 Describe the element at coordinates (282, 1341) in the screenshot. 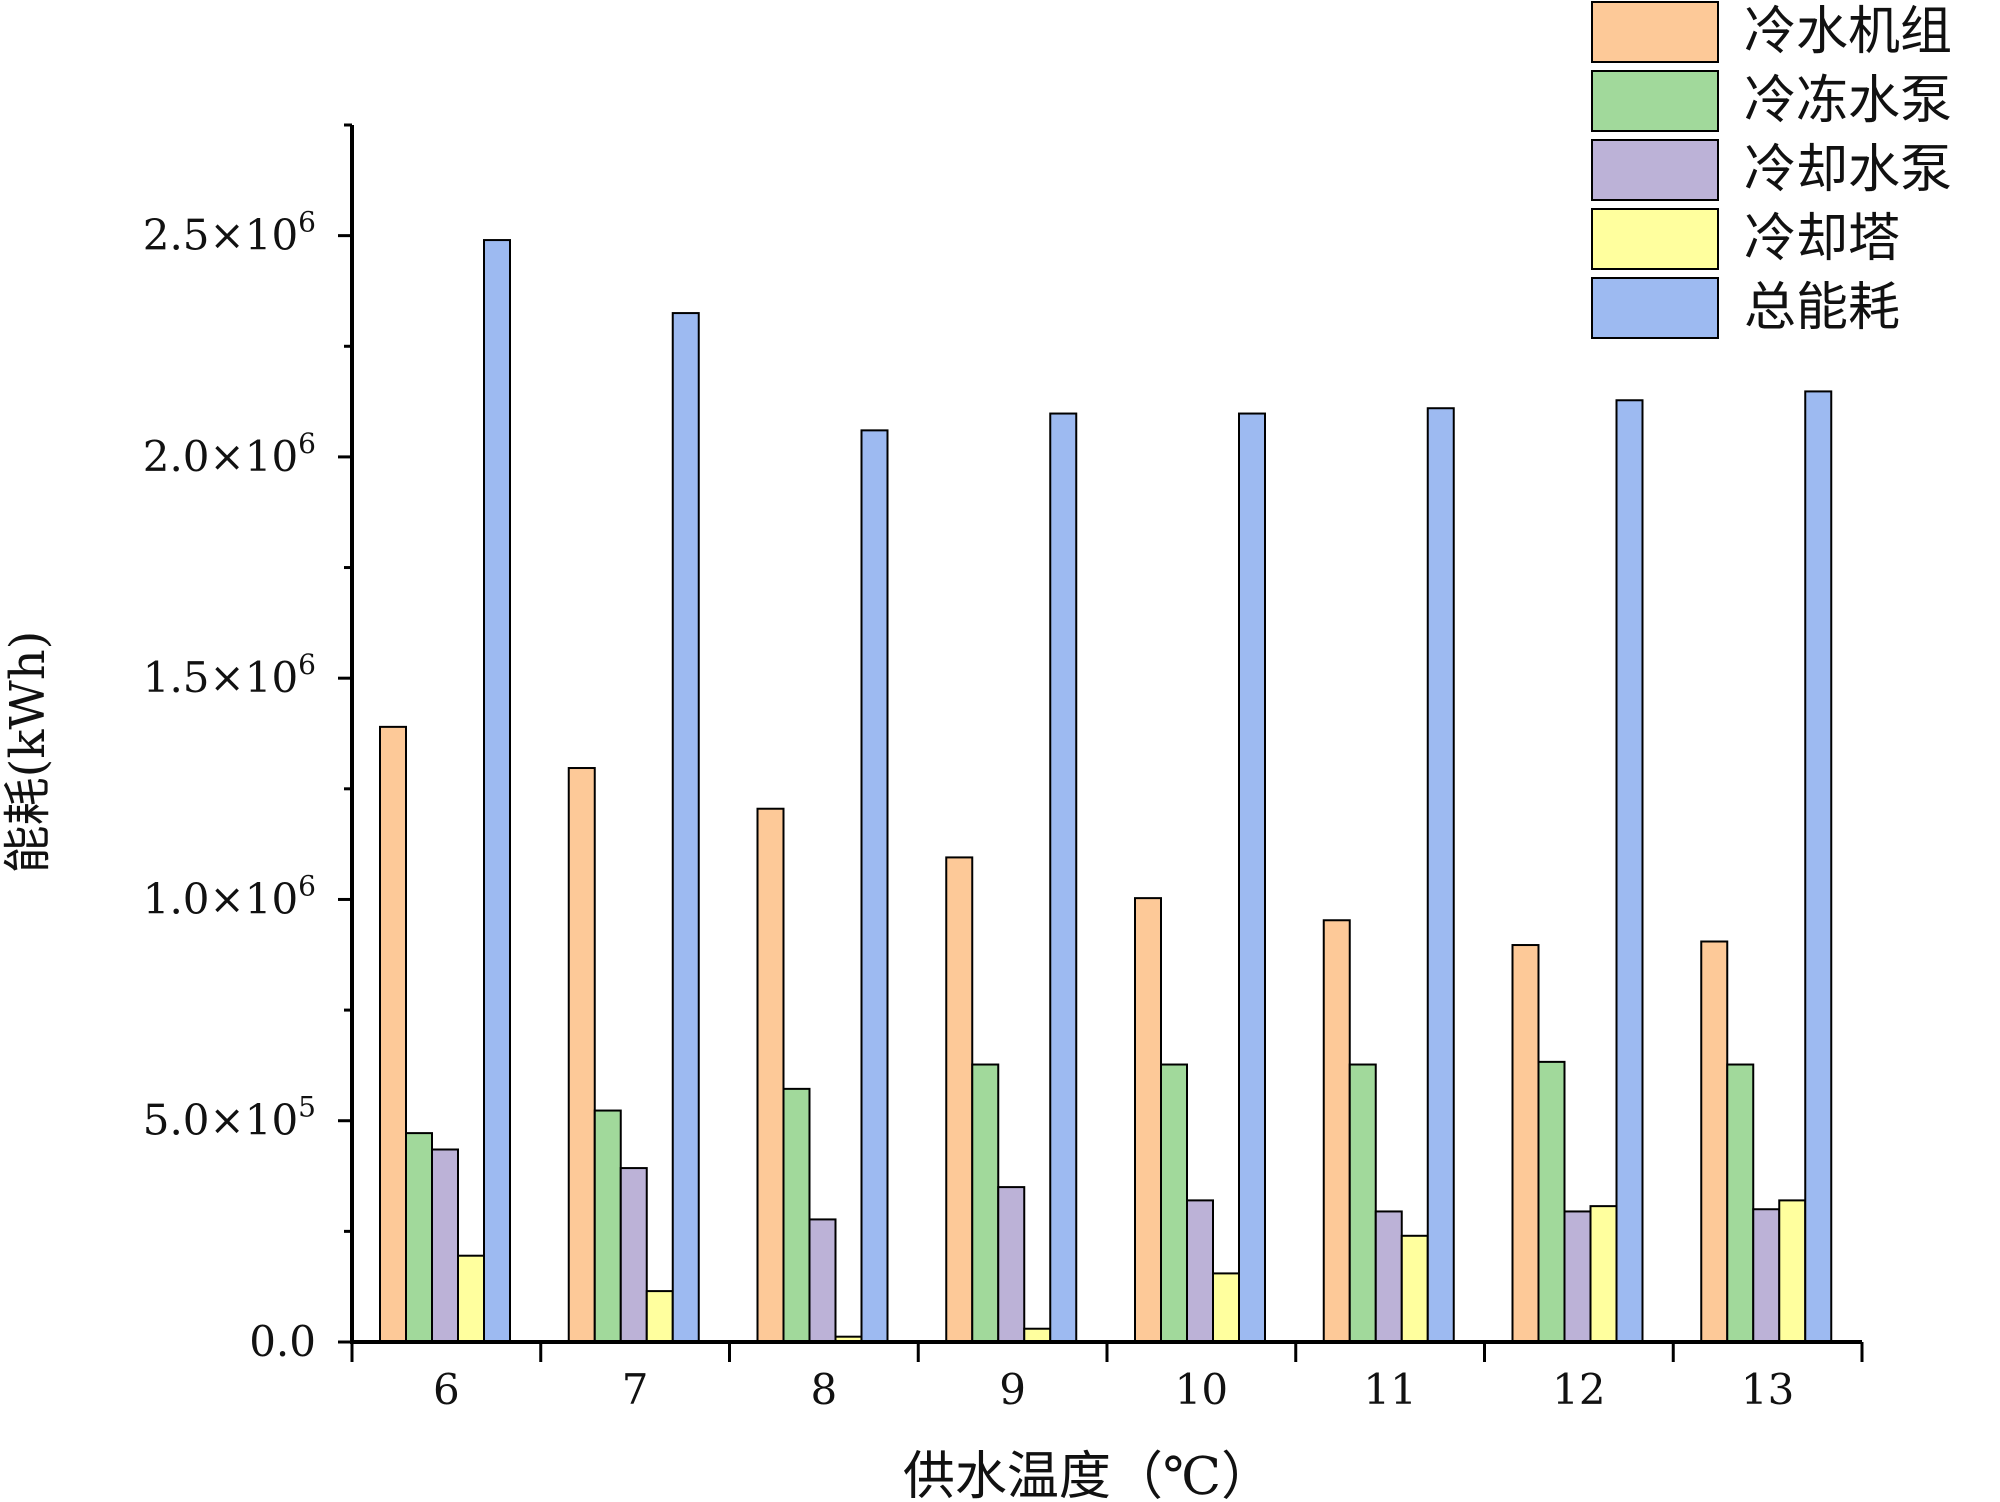

I see `y-tick-label: 0.0` at that location.